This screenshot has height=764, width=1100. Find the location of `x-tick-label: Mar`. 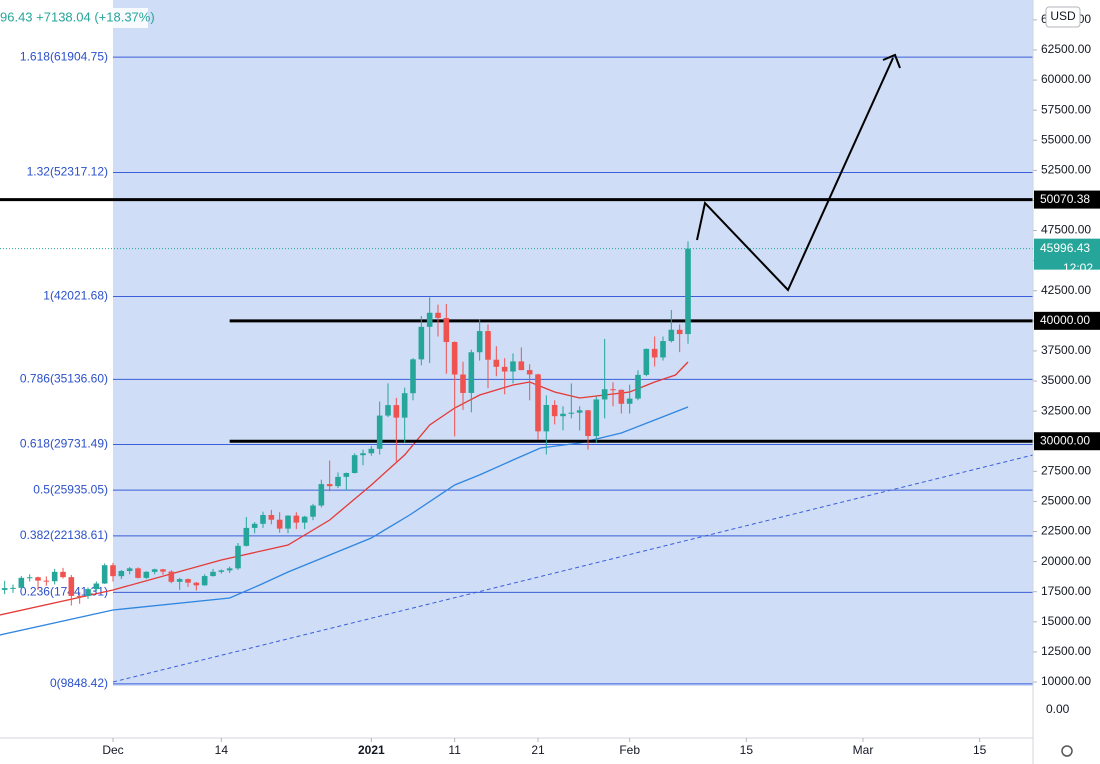

x-tick-label: Mar is located at coordinates (863, 750).